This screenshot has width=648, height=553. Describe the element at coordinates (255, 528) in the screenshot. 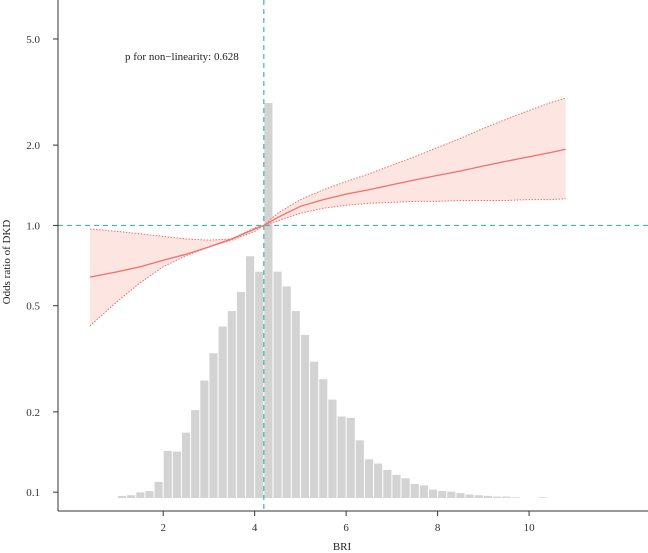

I see `x-tick-label: 4` at that location.